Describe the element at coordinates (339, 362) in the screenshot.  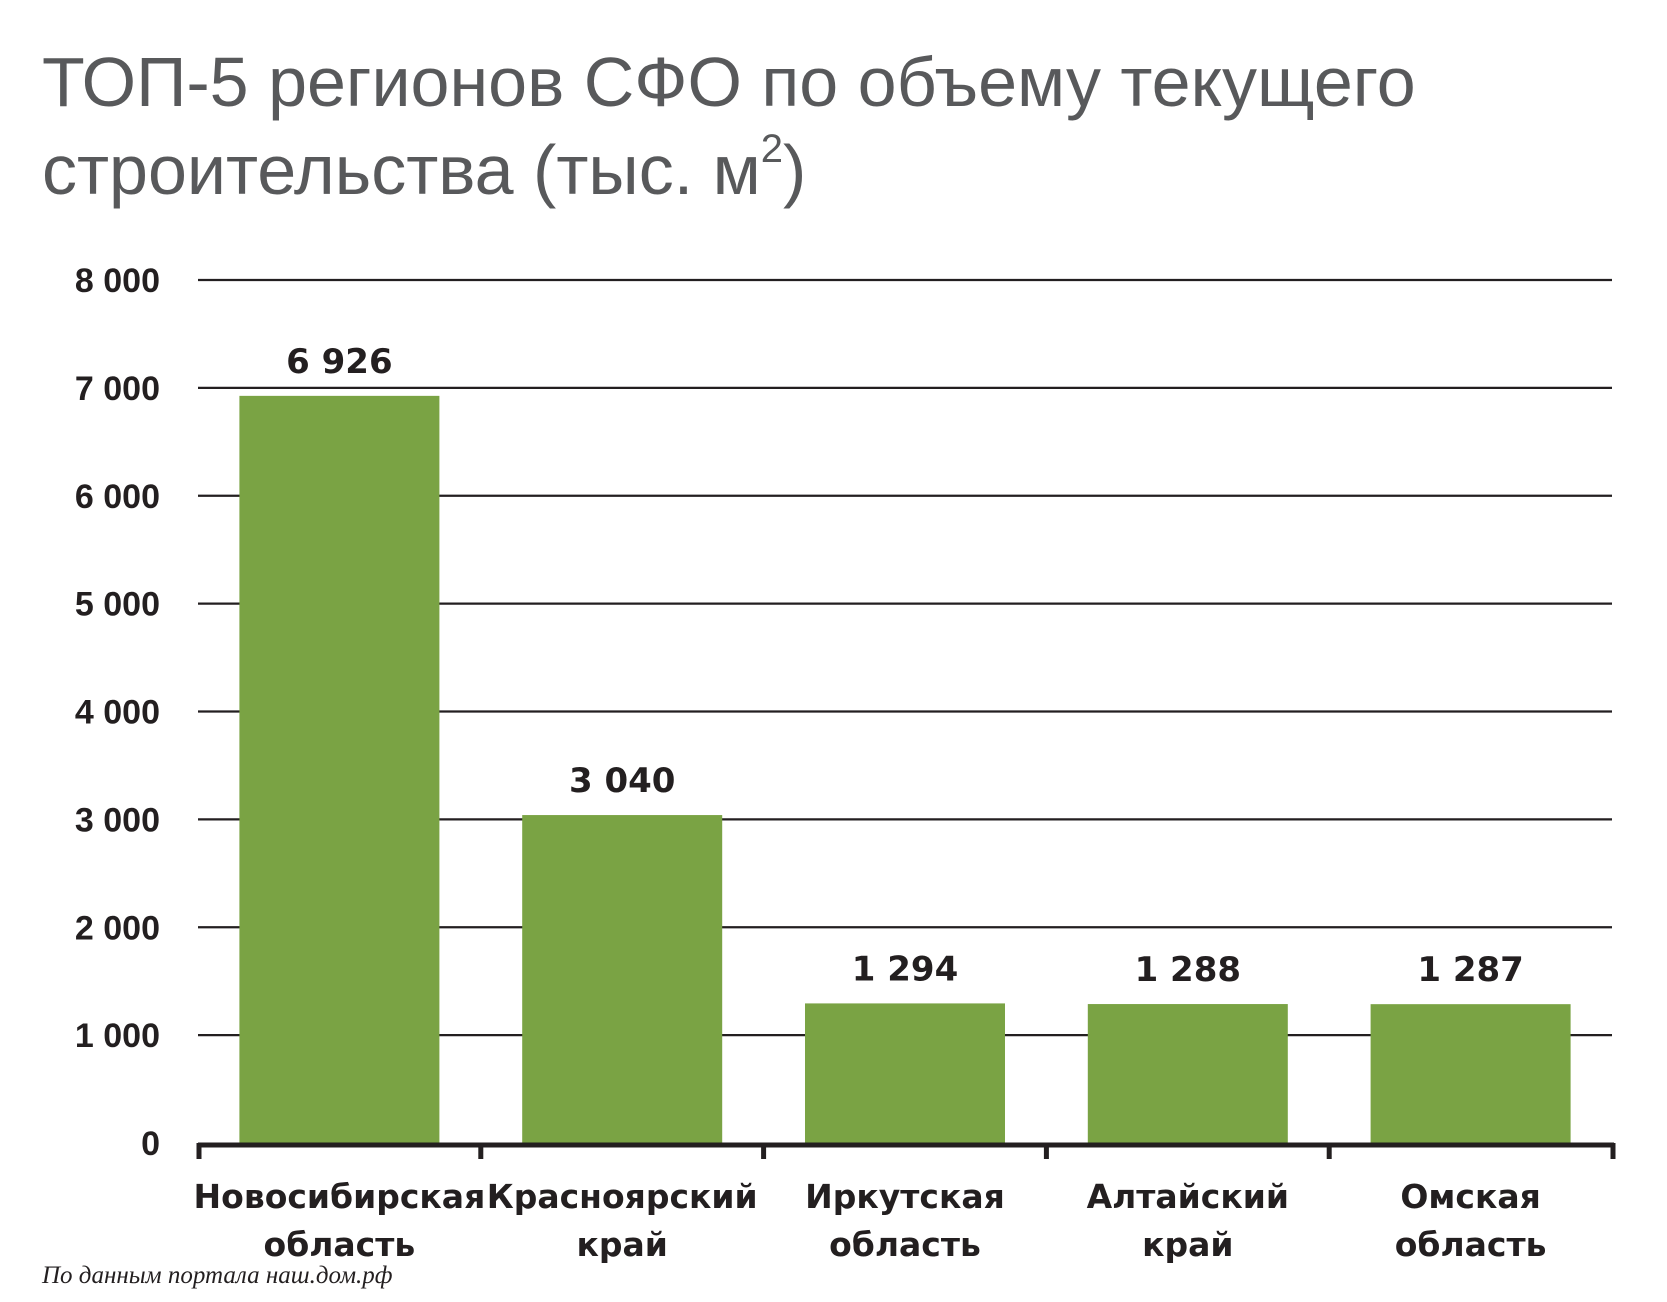
I see `data-label: 6 926` at that location.